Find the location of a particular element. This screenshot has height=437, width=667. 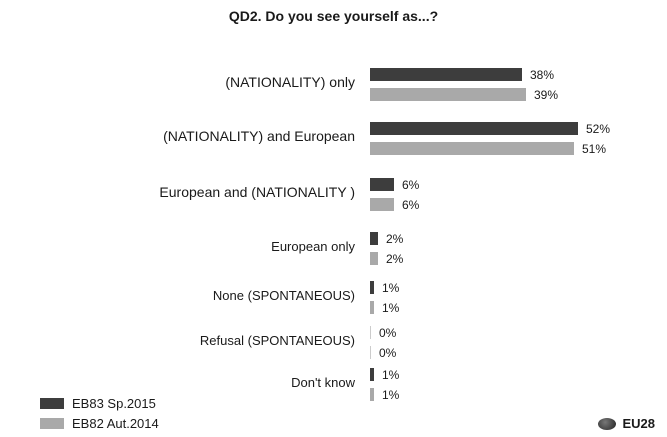

legend-swatch-series-a is located at coordinates (52, 403).